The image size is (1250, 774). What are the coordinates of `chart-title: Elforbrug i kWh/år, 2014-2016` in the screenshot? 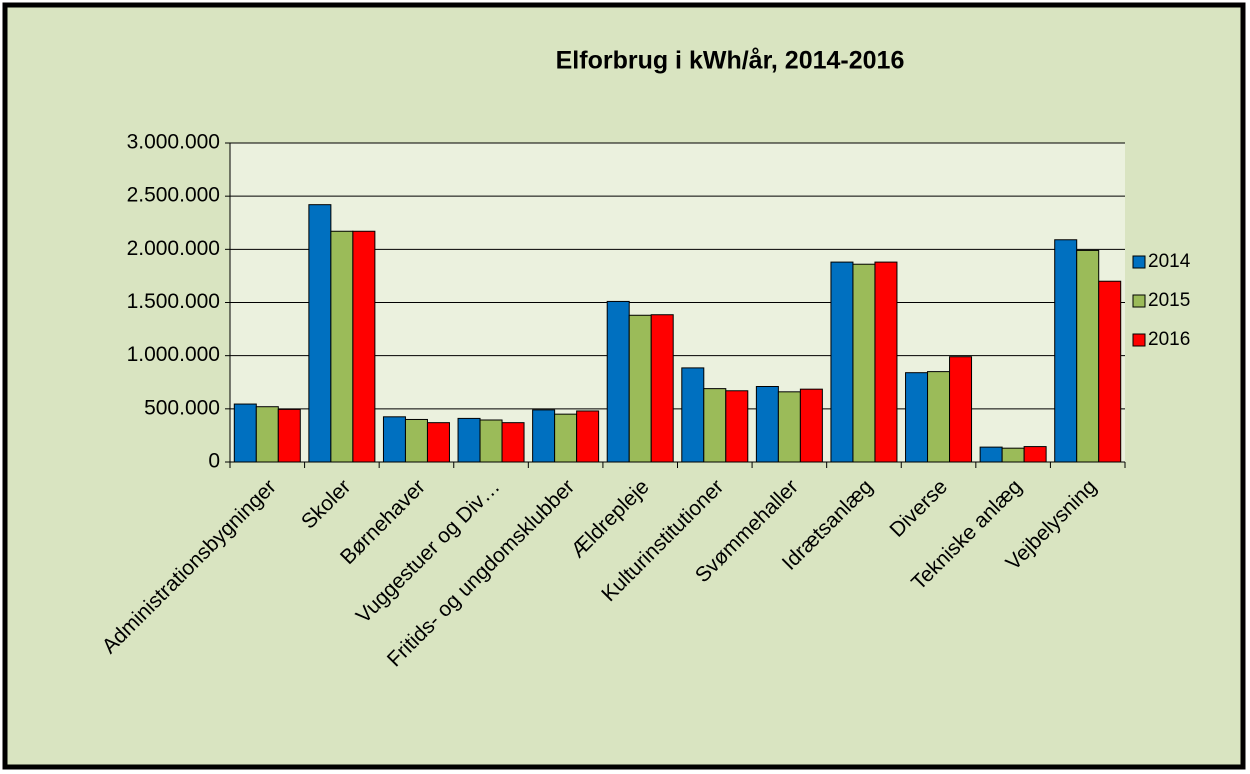 It's located at (730, 61).